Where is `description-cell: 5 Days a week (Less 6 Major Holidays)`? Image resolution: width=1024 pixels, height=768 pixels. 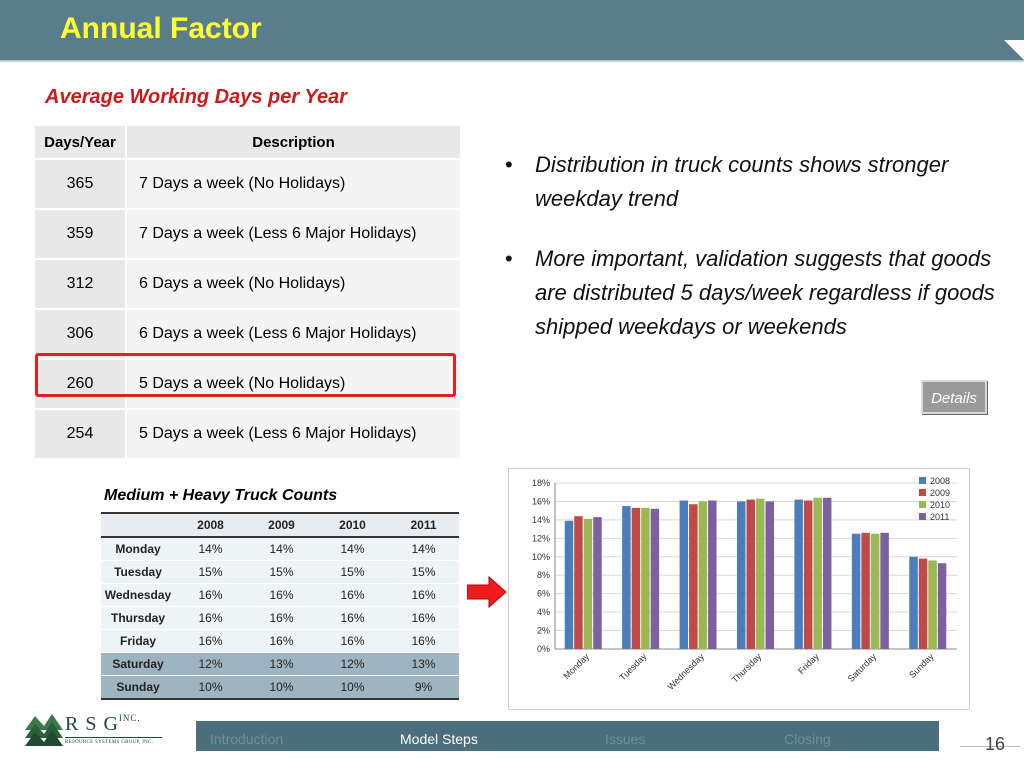
description-cell: 5 Days a week (Less 6 Major Holidays) is located at coordinates (293, 433).